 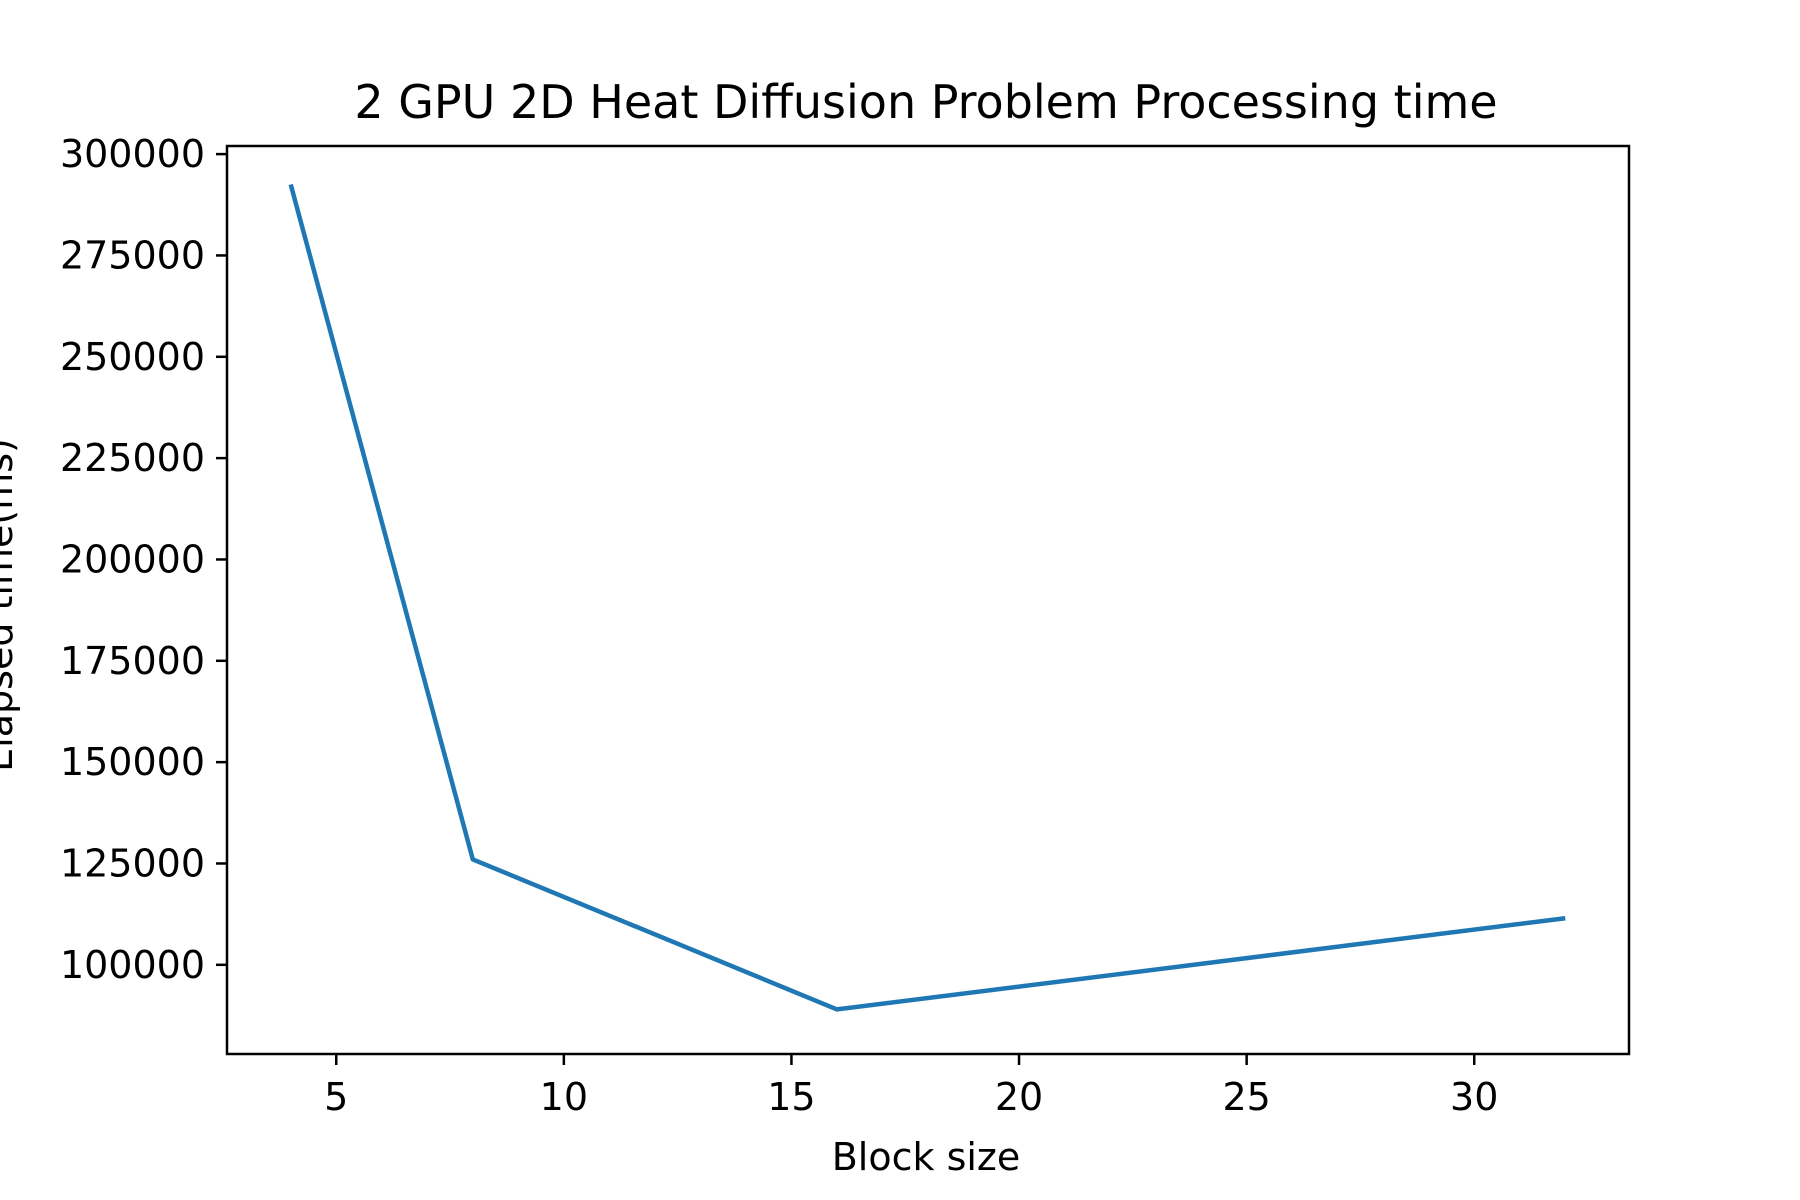 What do you see at coordinates (1019, 1097) in the screenshot?
I see `x-tick-label: 20` at bounding box center [1019, 1097].